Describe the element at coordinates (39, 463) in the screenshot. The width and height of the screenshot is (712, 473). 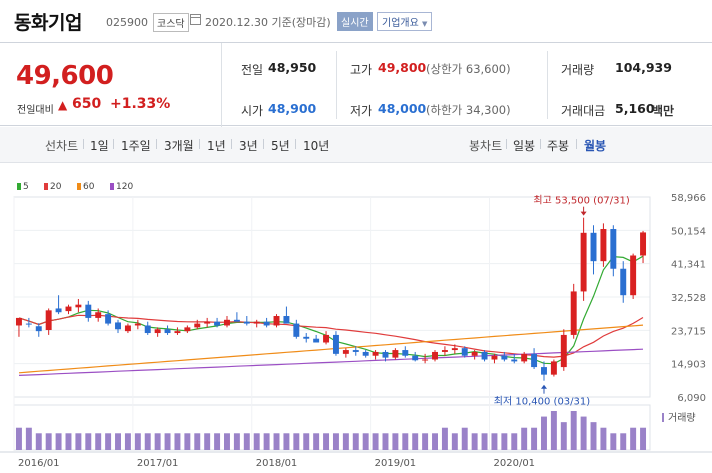
I see `x-tick-label: 2016/01` at that location.